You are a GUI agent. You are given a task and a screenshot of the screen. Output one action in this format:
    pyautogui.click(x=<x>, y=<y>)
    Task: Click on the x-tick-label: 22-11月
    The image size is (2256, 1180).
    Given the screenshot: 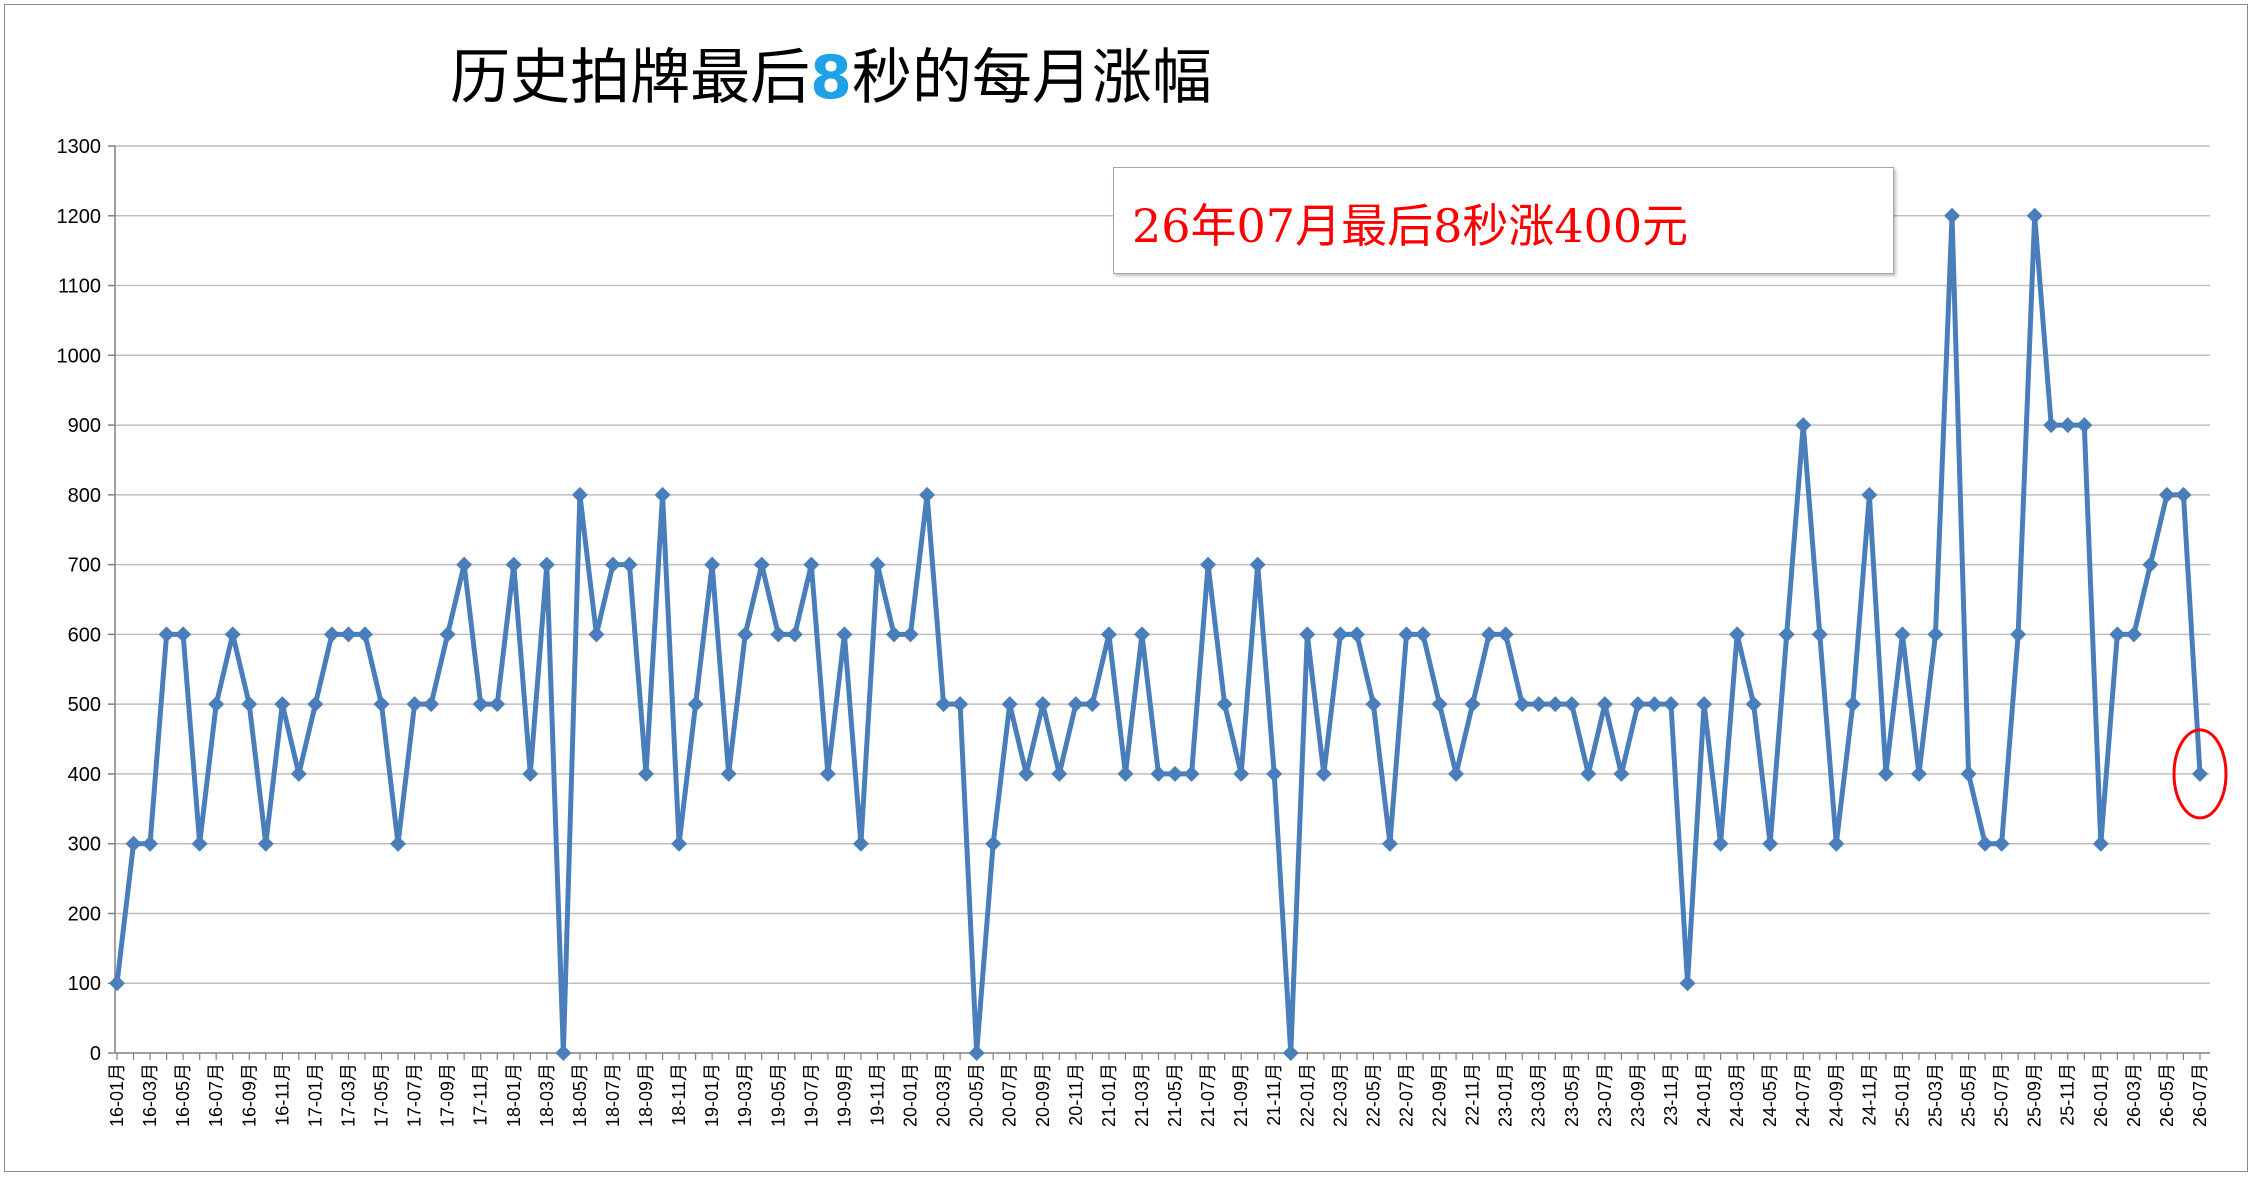 What is the action you would take?
    pyautogui.click(x=1473, y=1094)
    